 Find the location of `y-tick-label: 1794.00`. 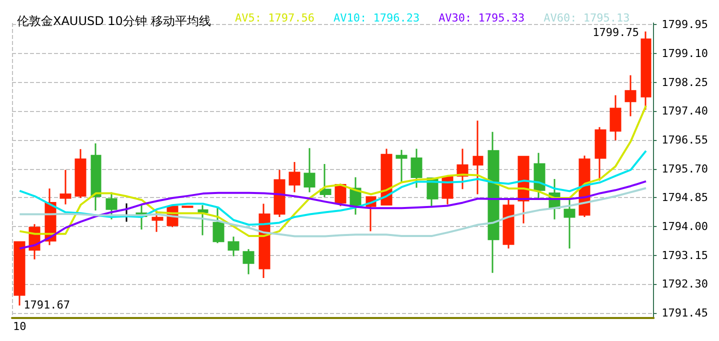

y-tick-label: 1794.00 is located at coordinates (685, 226).